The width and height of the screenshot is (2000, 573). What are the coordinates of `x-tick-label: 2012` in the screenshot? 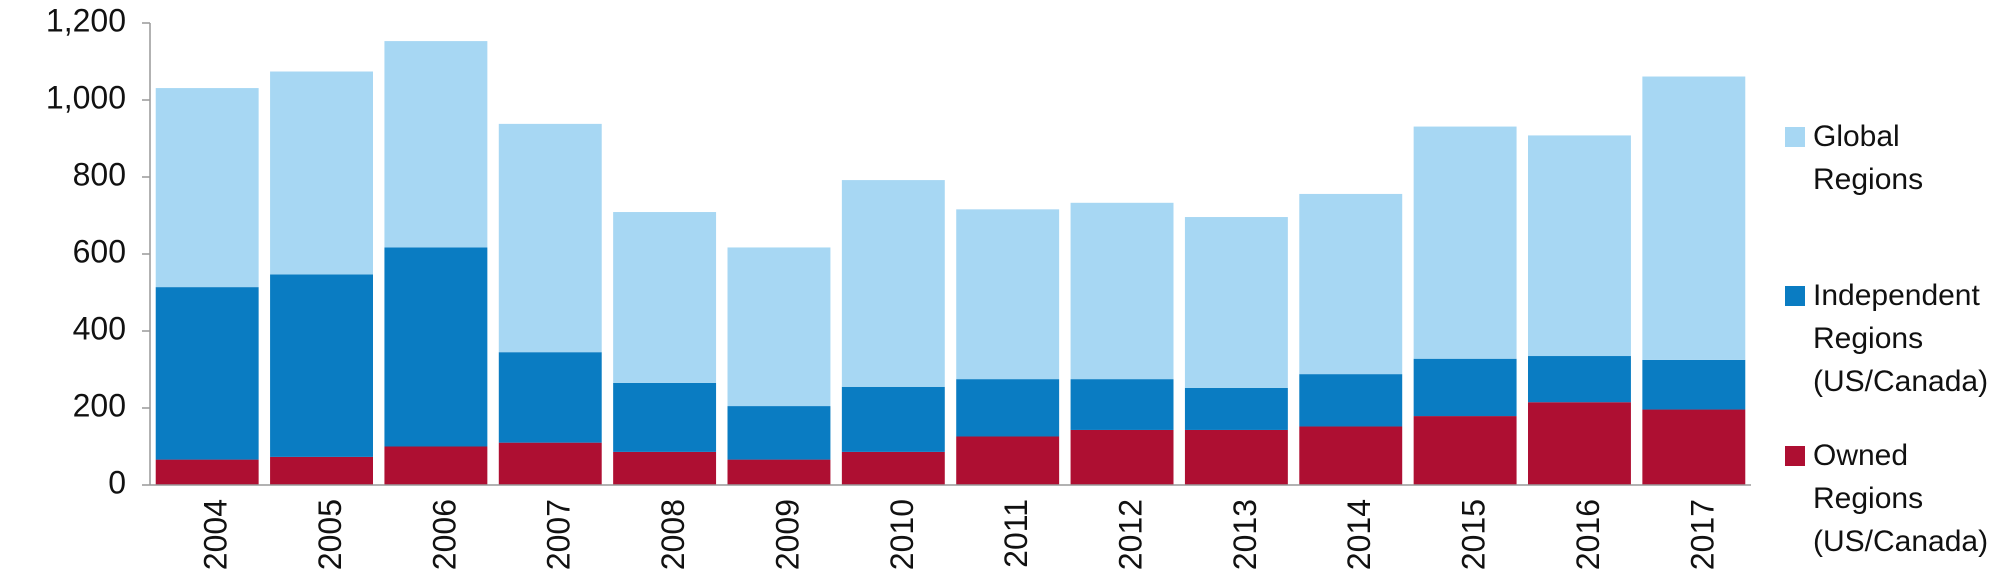 It's located at (1130, 534).